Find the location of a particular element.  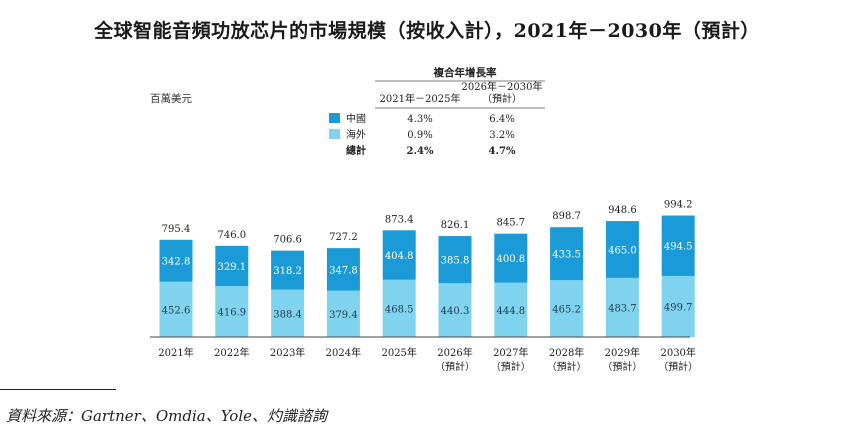

chart-title: 全球智能音頻功放芯片的市場規模（按收入計），2021年－2030年（預計） is located at coordinates (427, 31).